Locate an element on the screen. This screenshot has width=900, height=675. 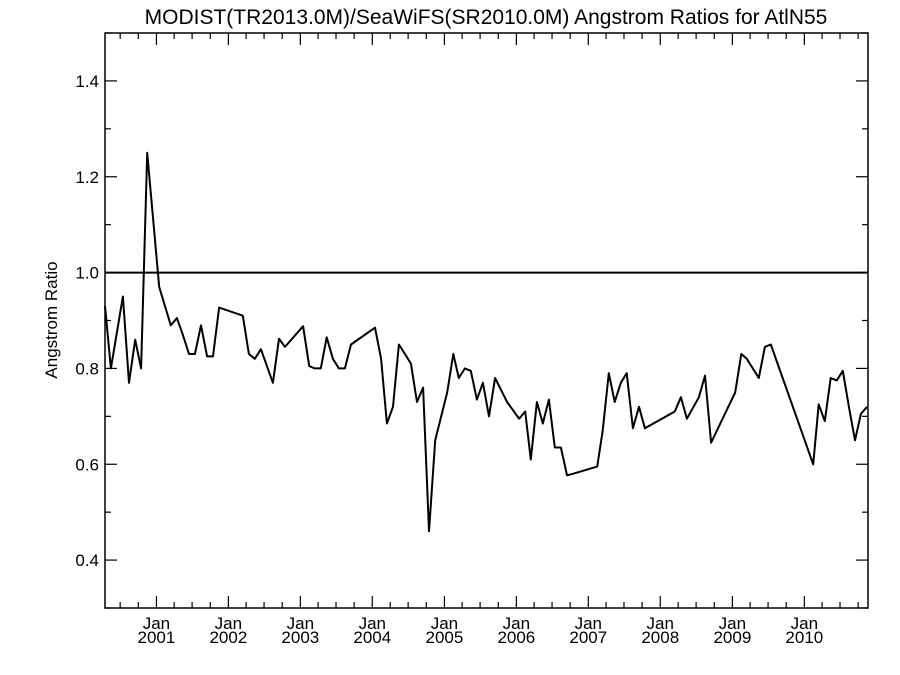
x-tick-label-year: 2003 is located at coordinates (300, 637).